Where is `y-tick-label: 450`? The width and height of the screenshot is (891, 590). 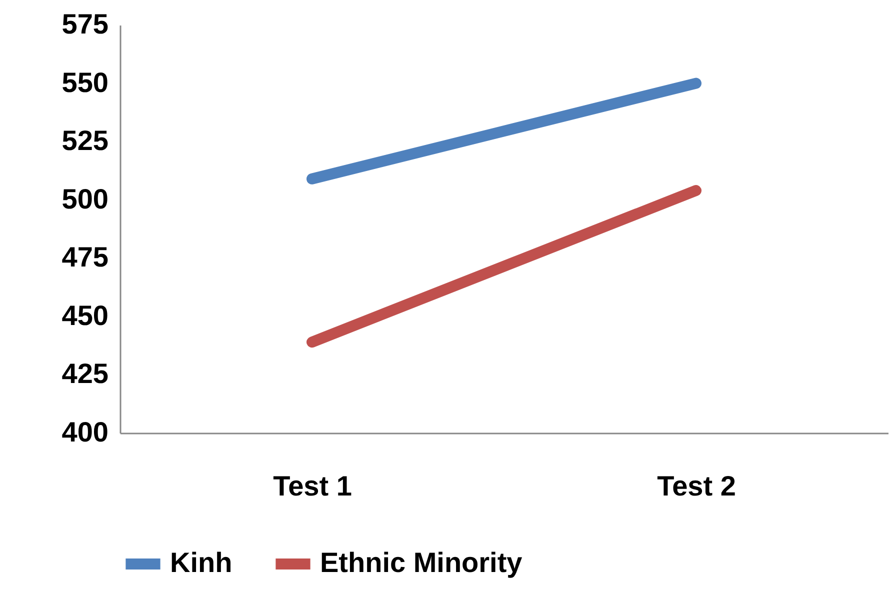
y-tick-label: 450 is located at coordinates (85, 315).